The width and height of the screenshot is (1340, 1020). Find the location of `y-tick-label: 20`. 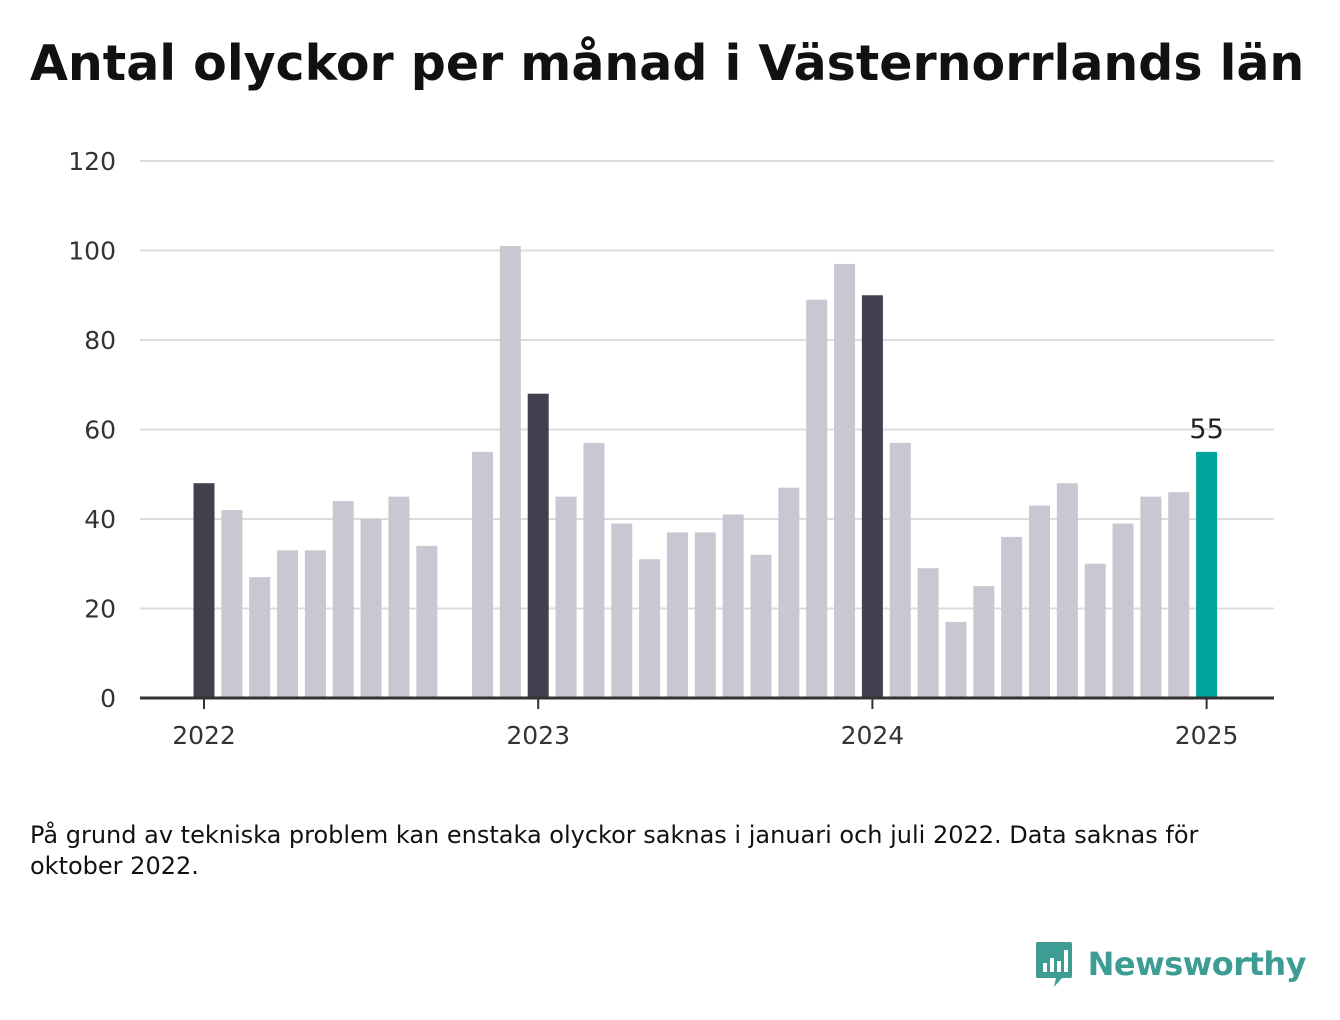

y-tick-label: 20 is located at coordinates (100, 609).